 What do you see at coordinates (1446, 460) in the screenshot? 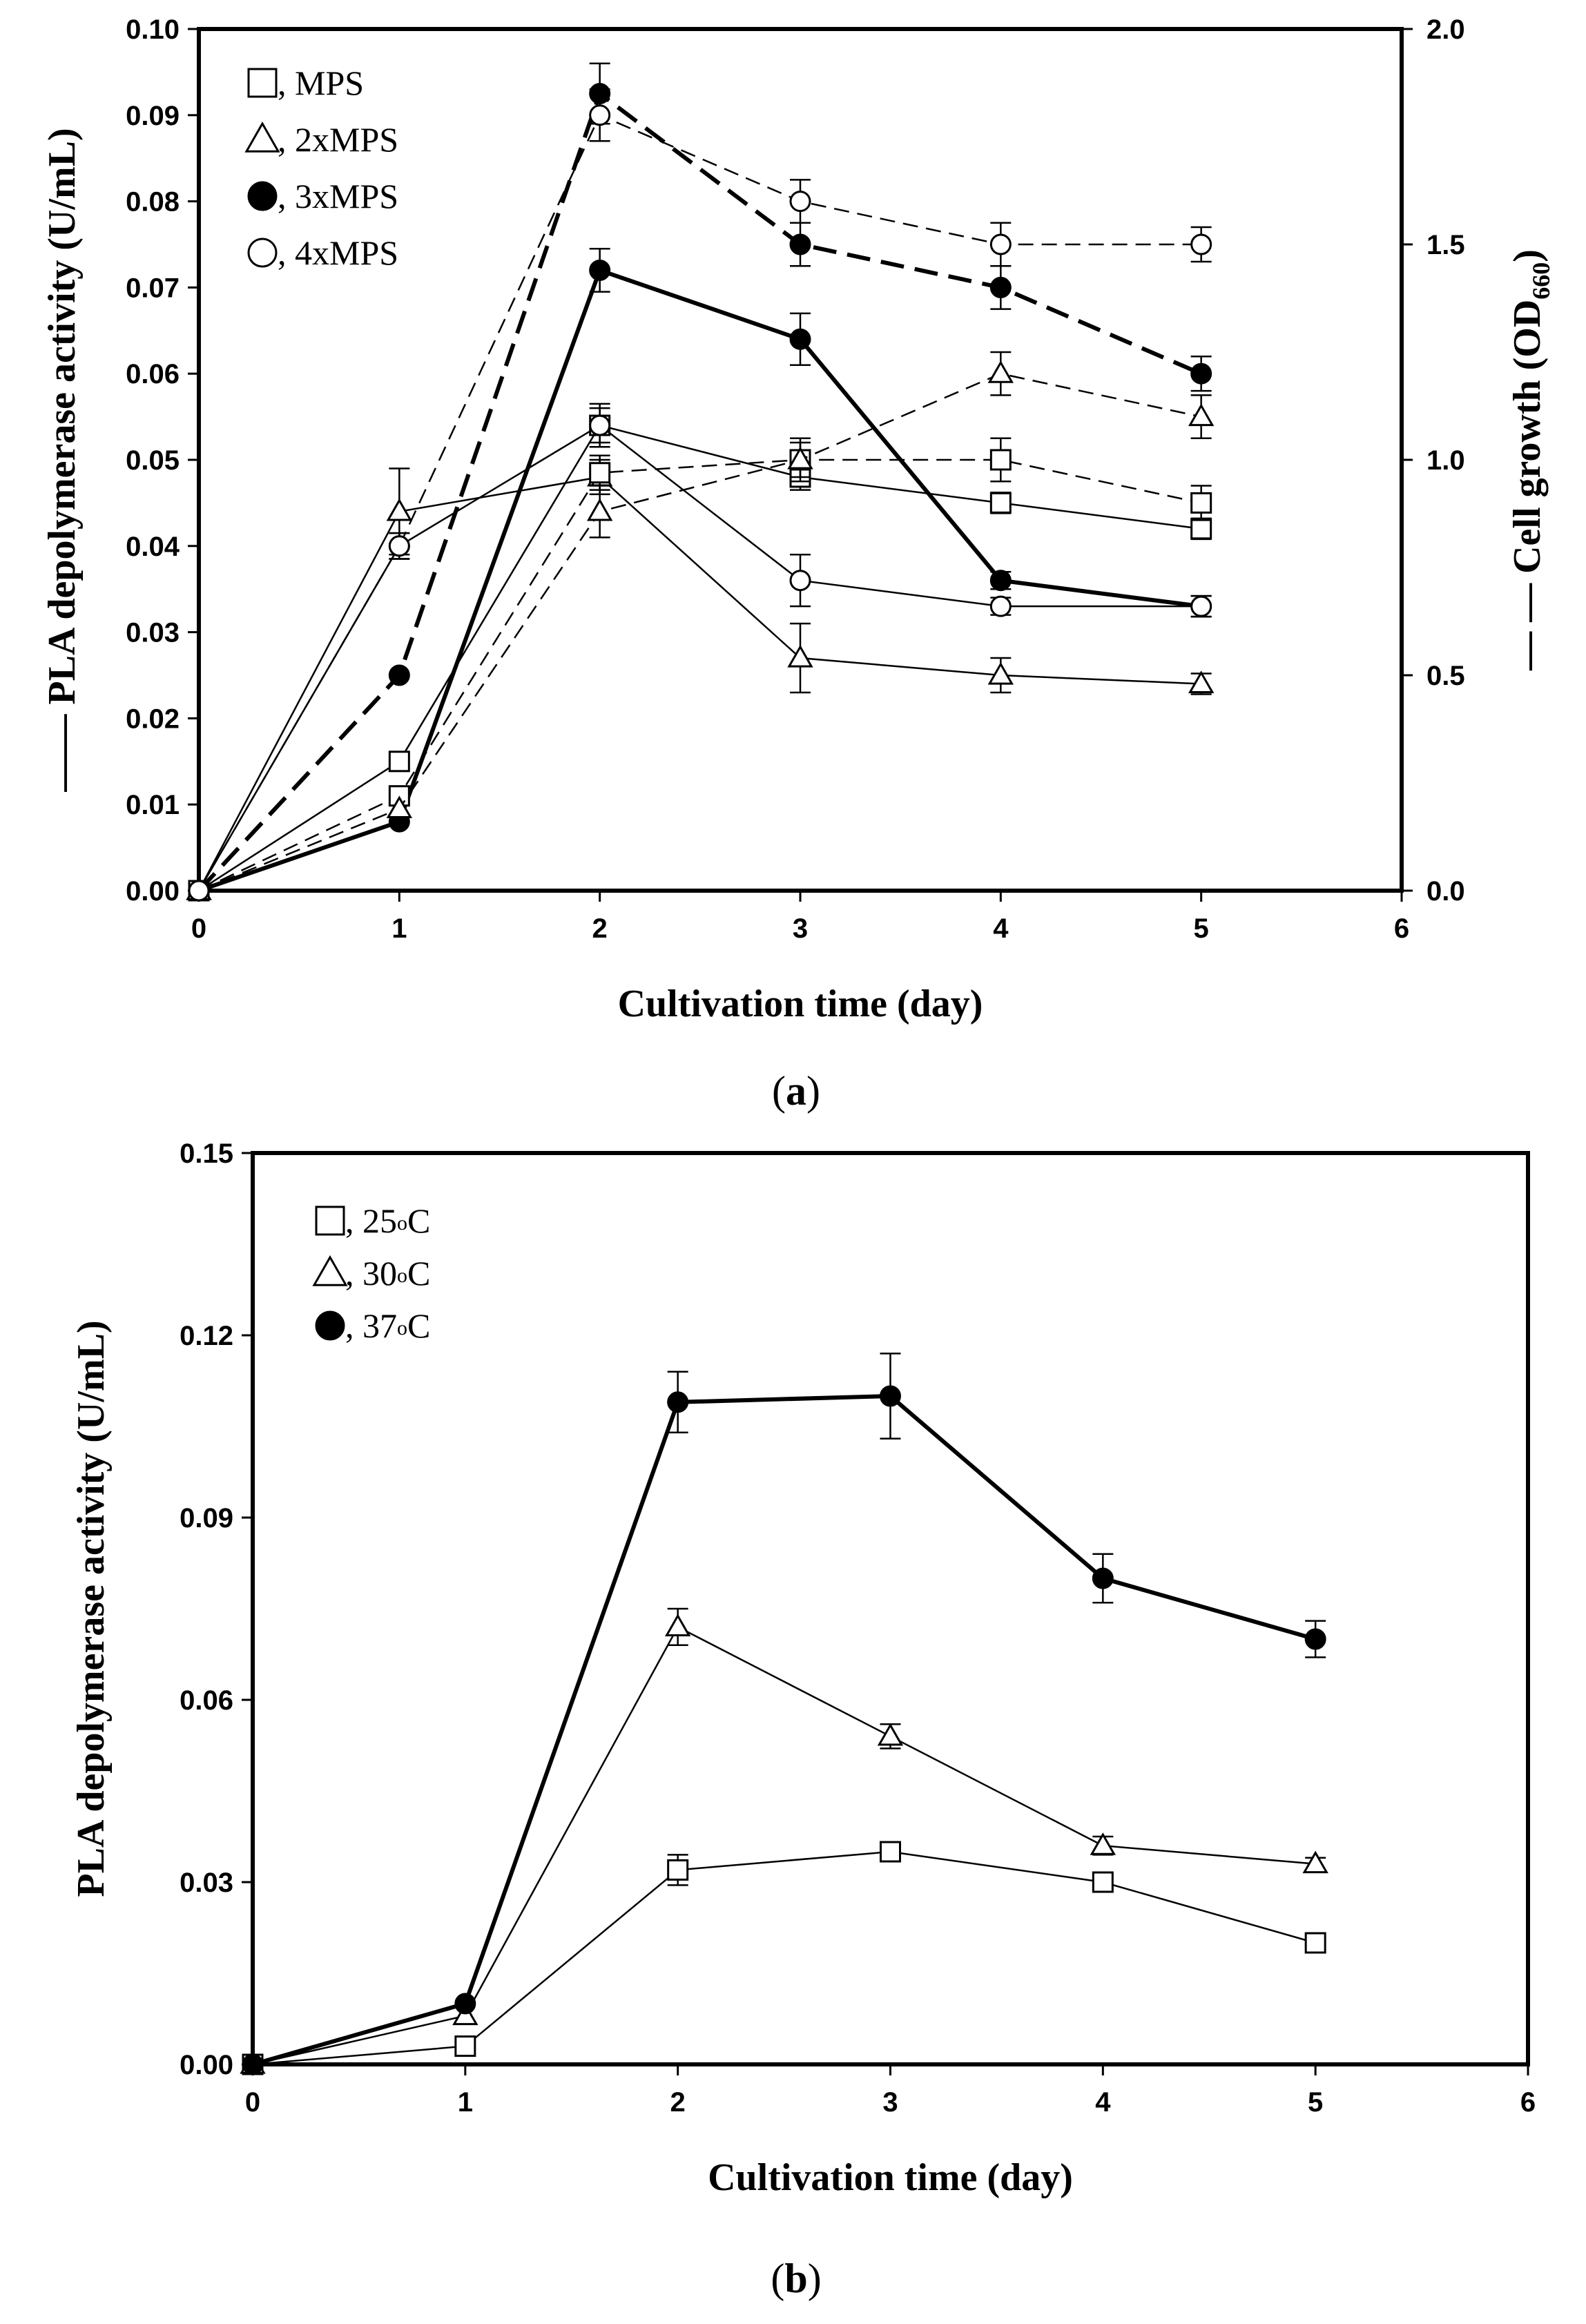
I see `y2-tick-label: 1.0` at bounding box center [1446, 460].